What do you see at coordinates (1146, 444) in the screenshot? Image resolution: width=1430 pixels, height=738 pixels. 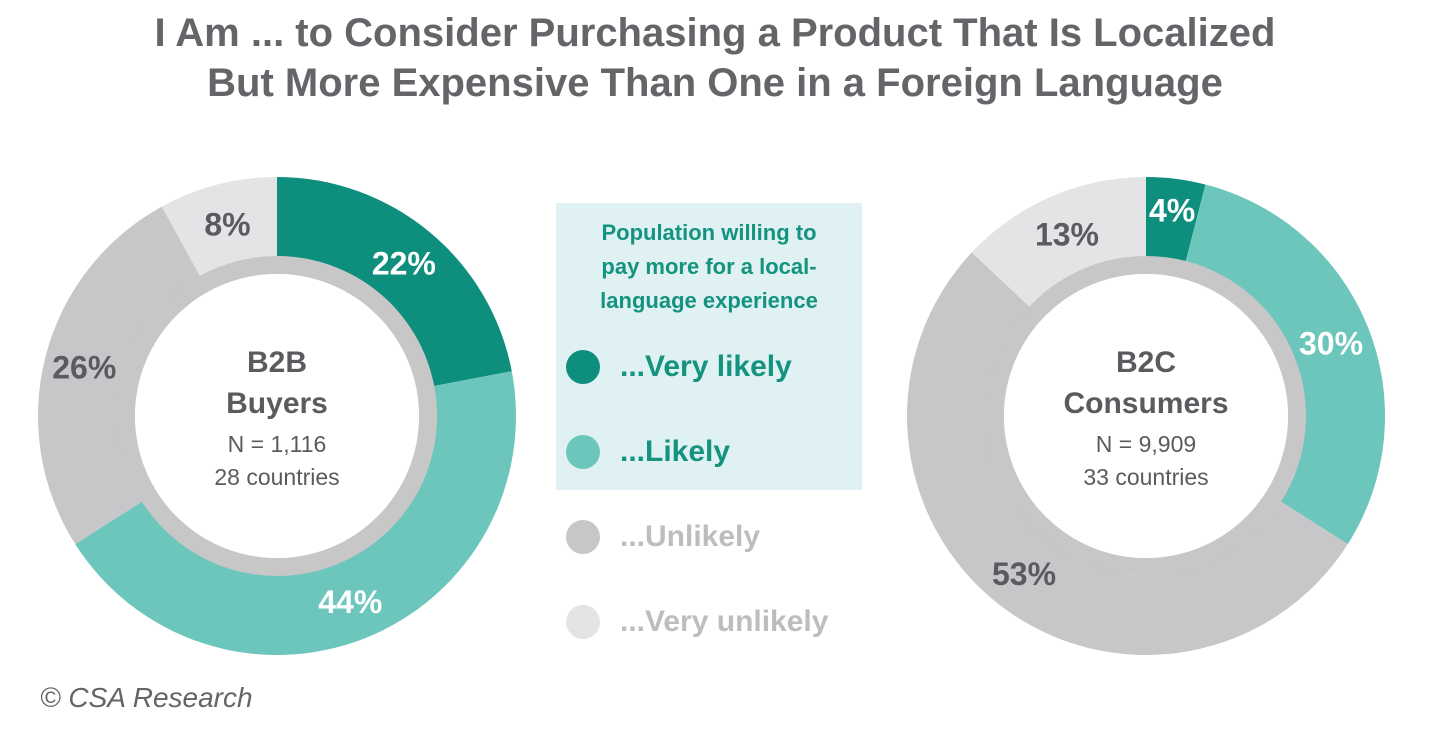 I see `b2c-center-subtitle-line-1: N = 9,909` at bounding box center [1146, 444].